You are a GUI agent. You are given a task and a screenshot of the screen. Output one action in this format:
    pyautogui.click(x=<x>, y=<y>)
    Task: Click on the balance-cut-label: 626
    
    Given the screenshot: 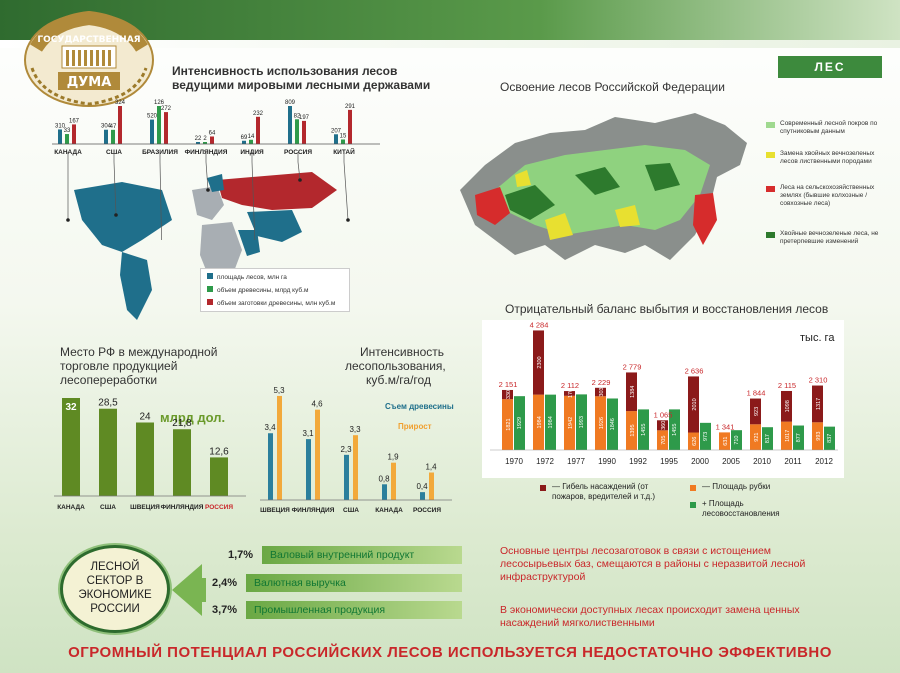 What is the action you would take?
    pyautogui.click(x=695, y=441)
    